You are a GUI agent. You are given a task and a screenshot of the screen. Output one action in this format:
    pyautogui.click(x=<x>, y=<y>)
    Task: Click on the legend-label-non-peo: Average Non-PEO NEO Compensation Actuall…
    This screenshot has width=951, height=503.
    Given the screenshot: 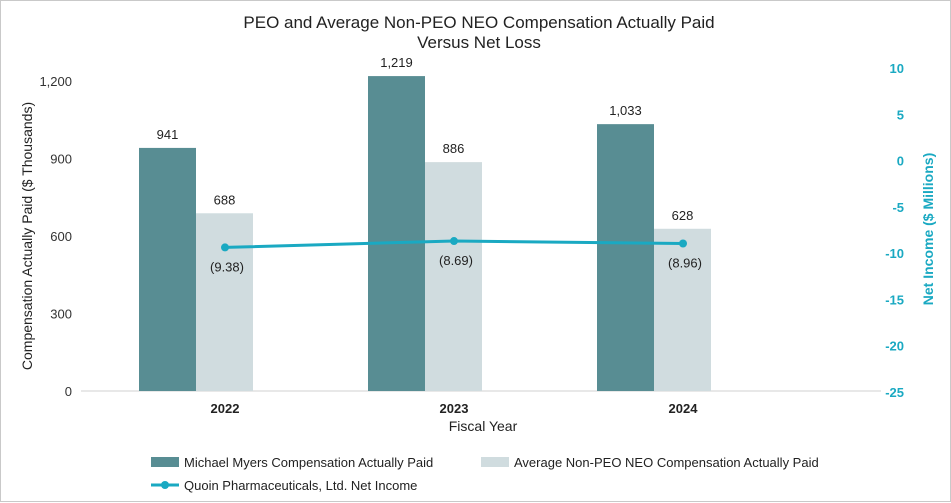 What is the action you would take?
    pyautogui.click(x=666, y=462)
    